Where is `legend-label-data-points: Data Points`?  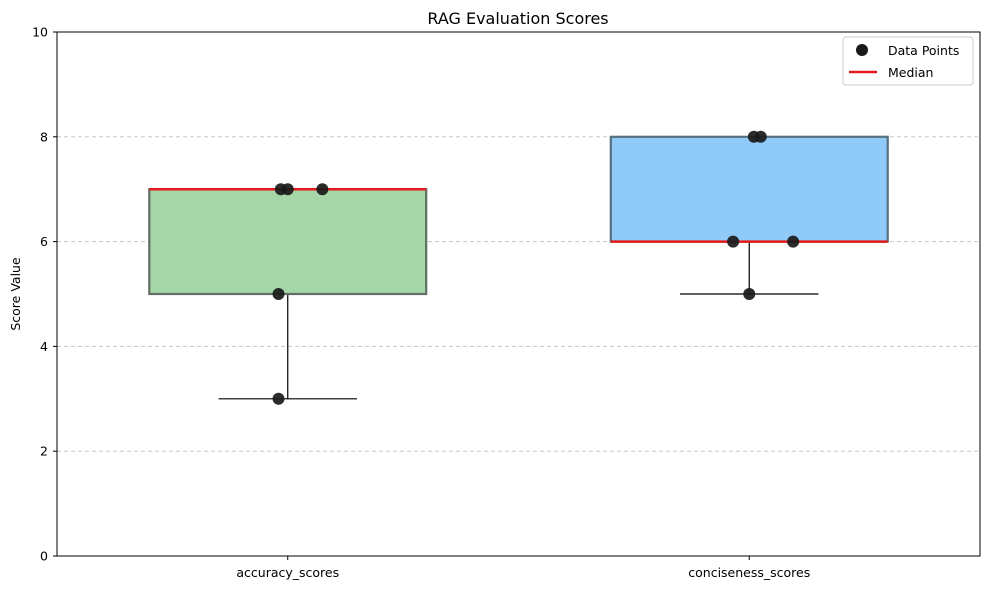
legend-label-data-points: Data Points is located at coordinates (923, 50).